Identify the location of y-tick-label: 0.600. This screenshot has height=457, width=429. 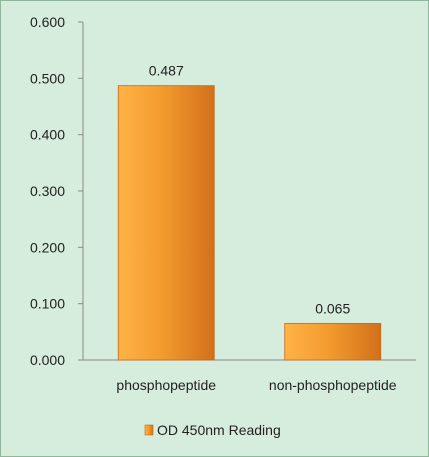
(47, 22).